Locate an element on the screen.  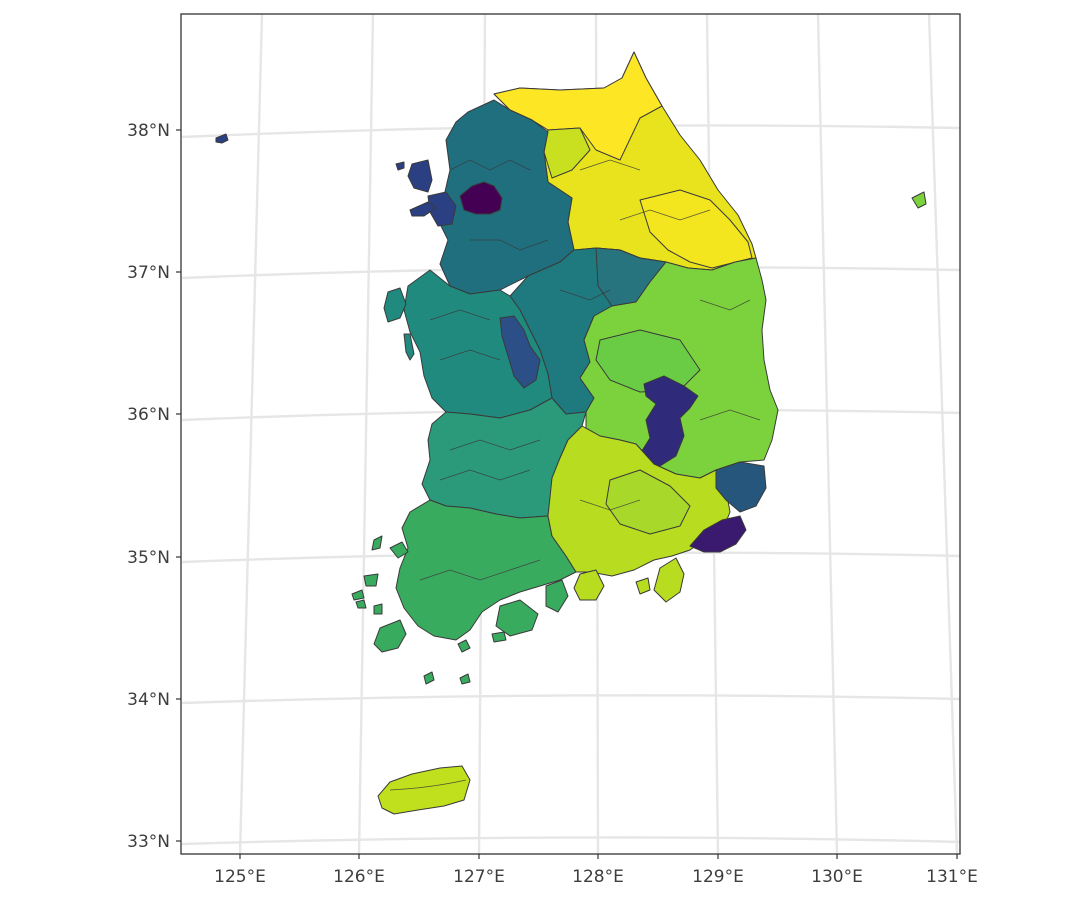
x-tick-label: 130°E is located at coordinates (837, 877).